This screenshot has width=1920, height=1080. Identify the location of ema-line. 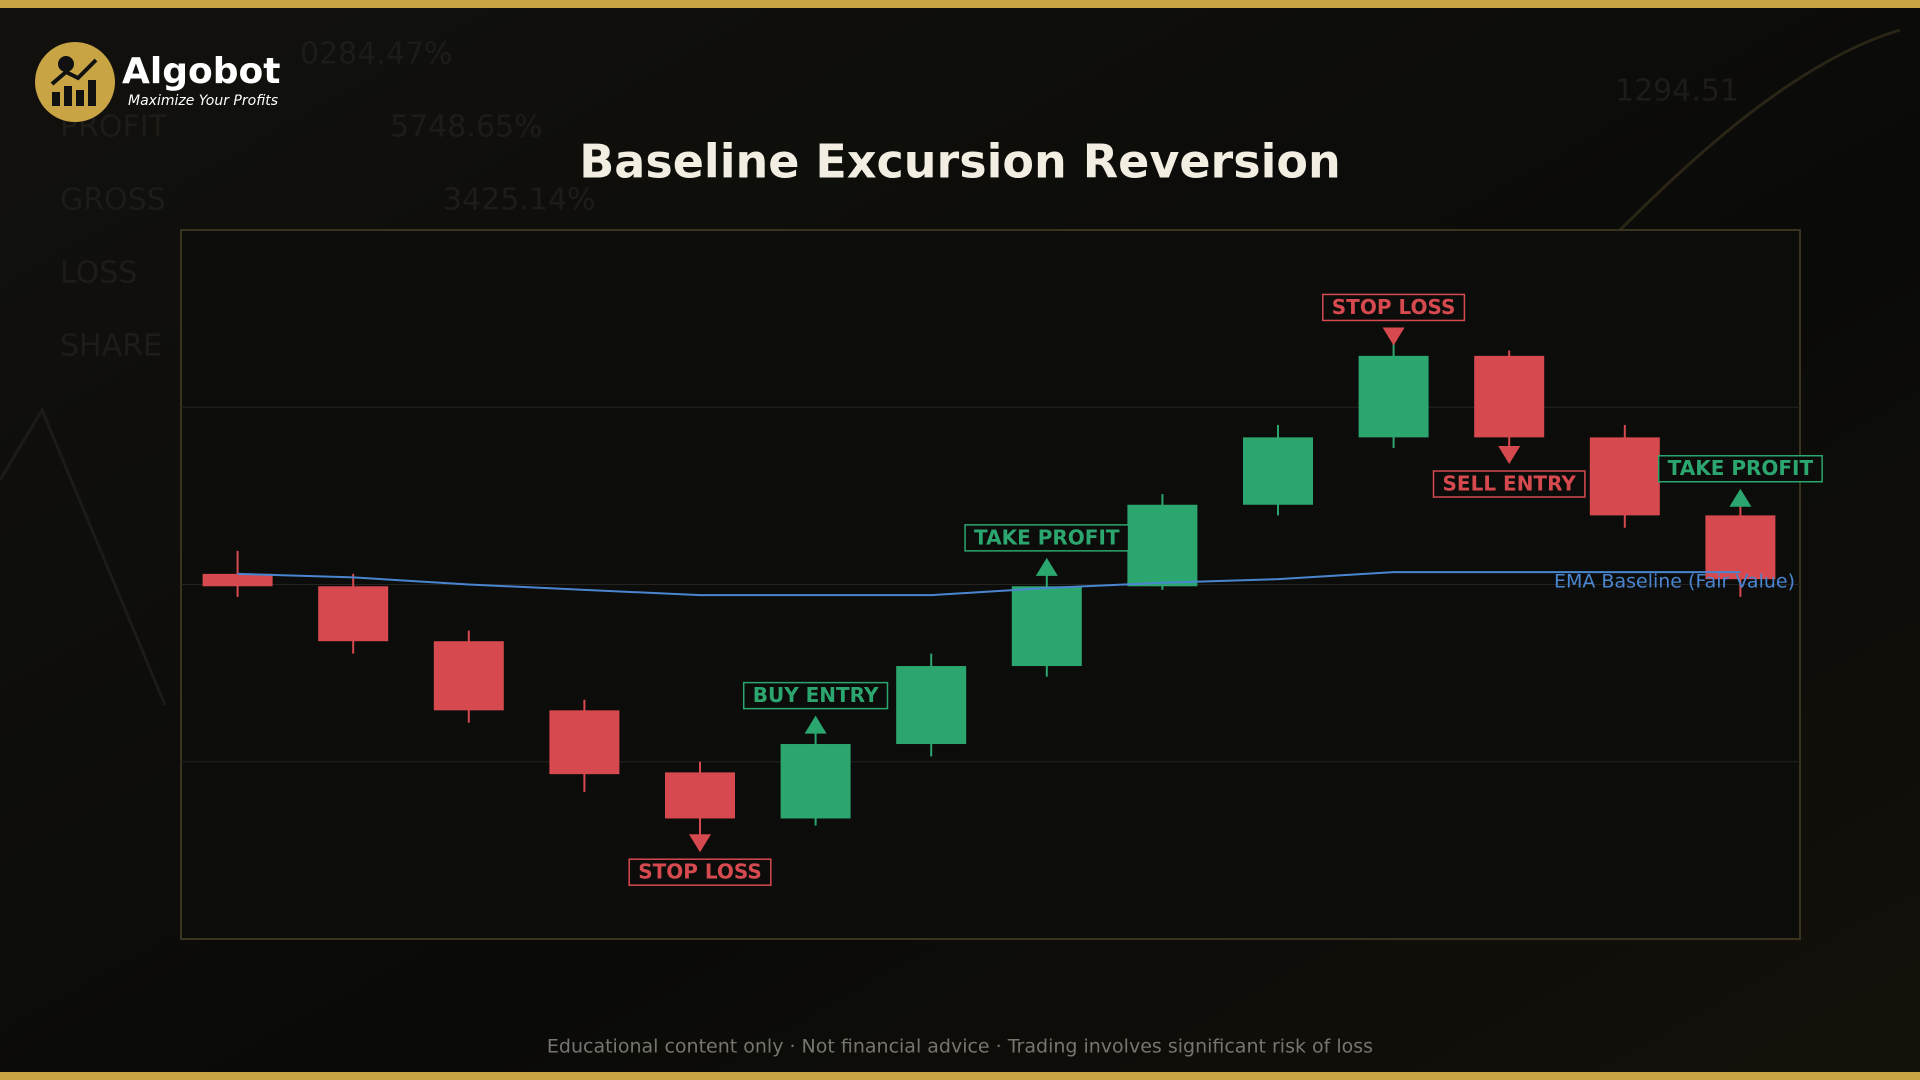
(989, 584).